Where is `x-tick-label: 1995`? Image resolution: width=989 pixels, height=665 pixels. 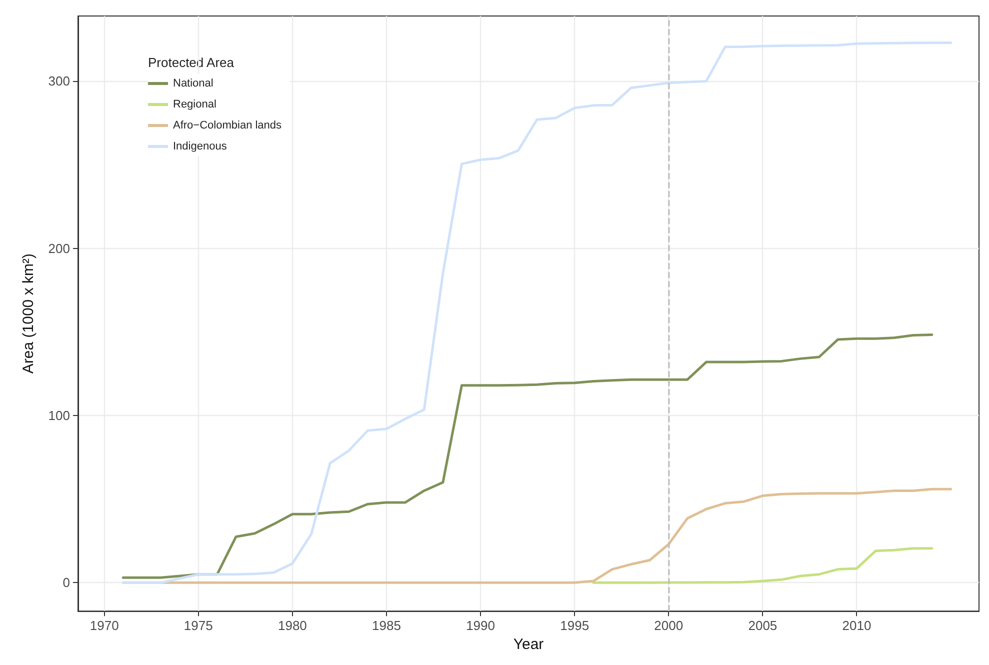 x-tick-label: 1995 is located at coordinates (575, 626).